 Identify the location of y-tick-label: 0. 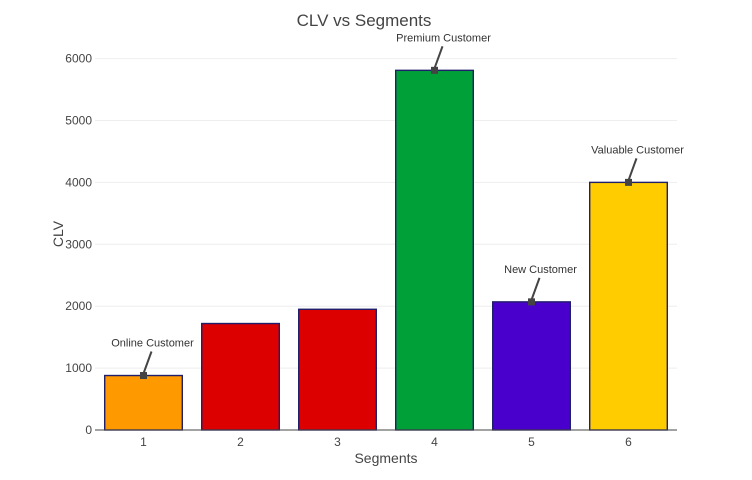
(88, 430).